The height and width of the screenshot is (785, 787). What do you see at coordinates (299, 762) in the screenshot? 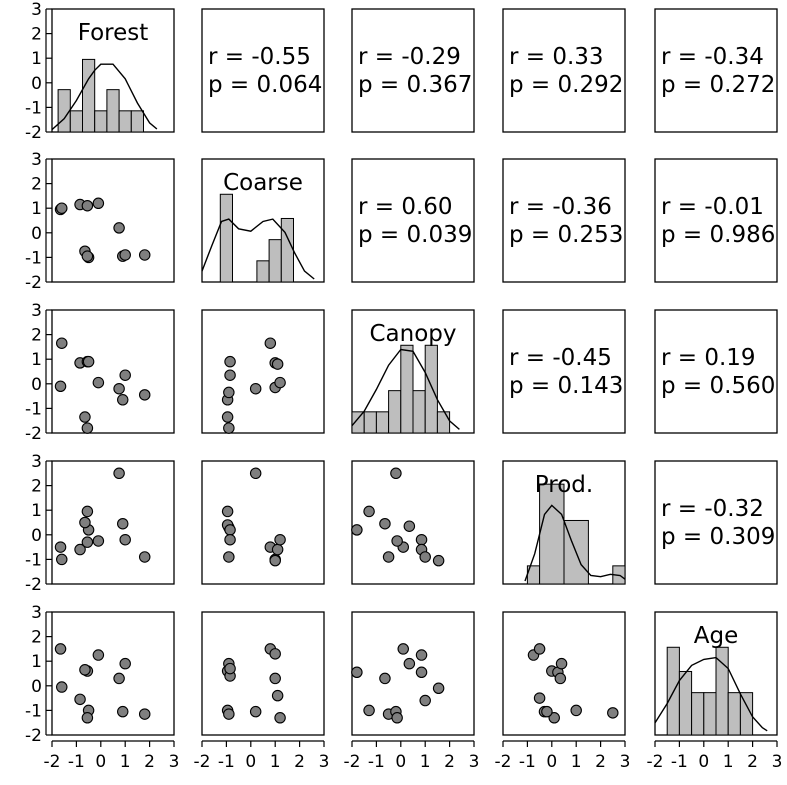
I see `x-tick-label: 2` at bounding box center [299, 762].